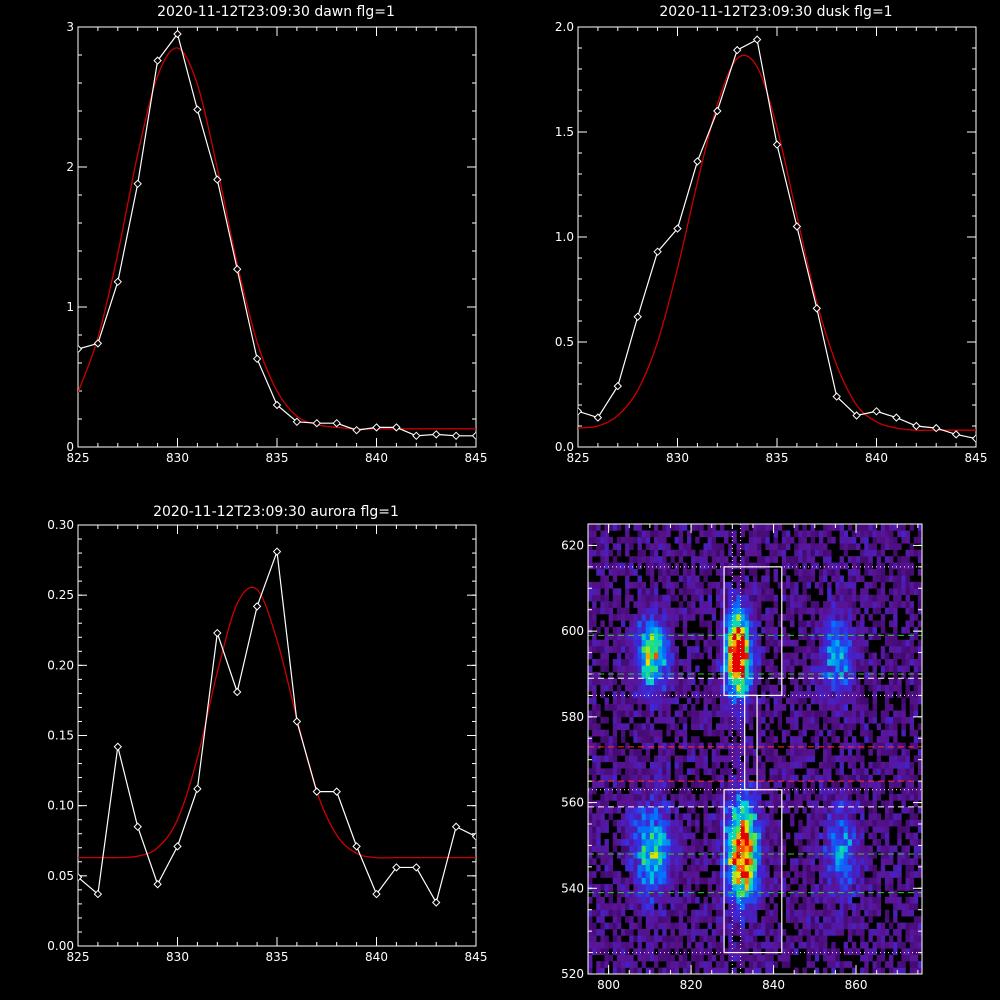  What do you see at coordinates (876, 458) in the screenshot?
I see `dusk-x-tick-label: 840` at bounding box center [876, 458].